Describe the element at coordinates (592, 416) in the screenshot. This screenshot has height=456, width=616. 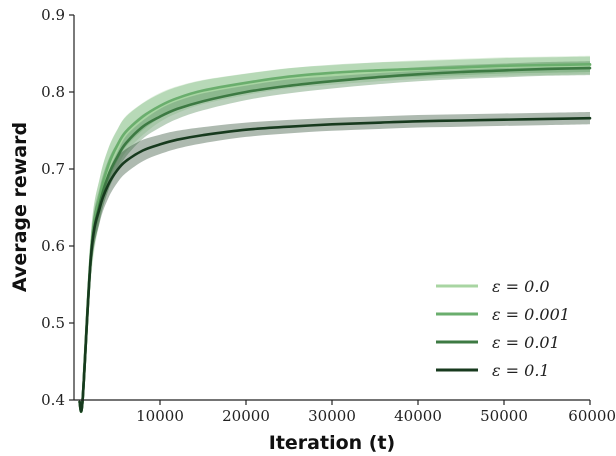
I see `x-tick-label: 60000` at that location.